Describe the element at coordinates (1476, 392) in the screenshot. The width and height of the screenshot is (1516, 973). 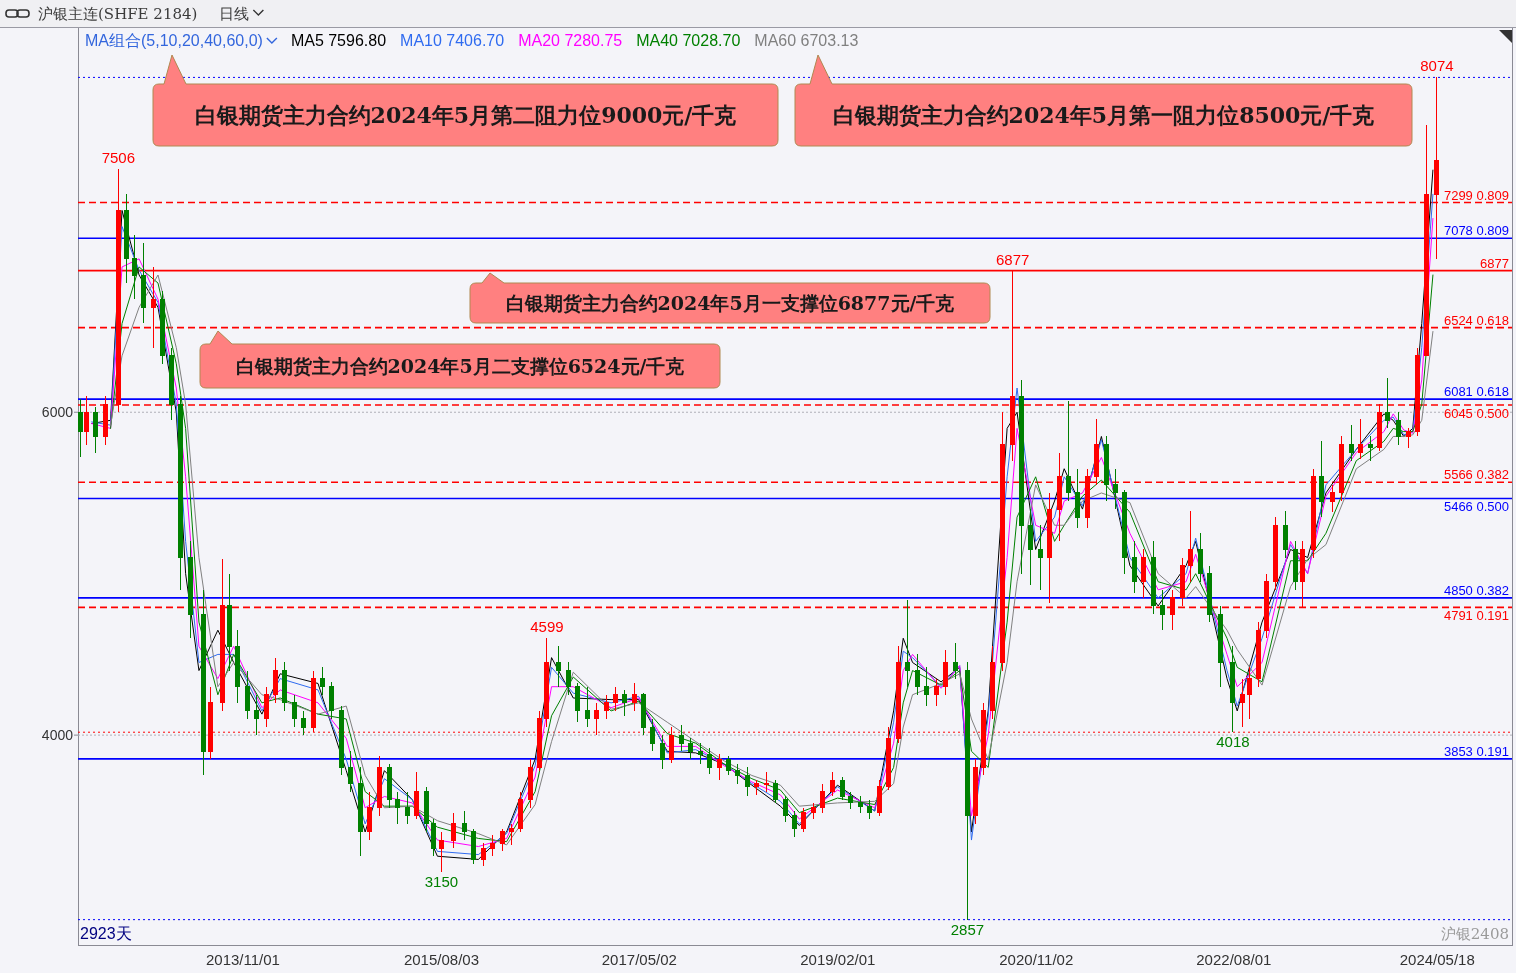
I see `annotation: 6081 0.618` at that location.